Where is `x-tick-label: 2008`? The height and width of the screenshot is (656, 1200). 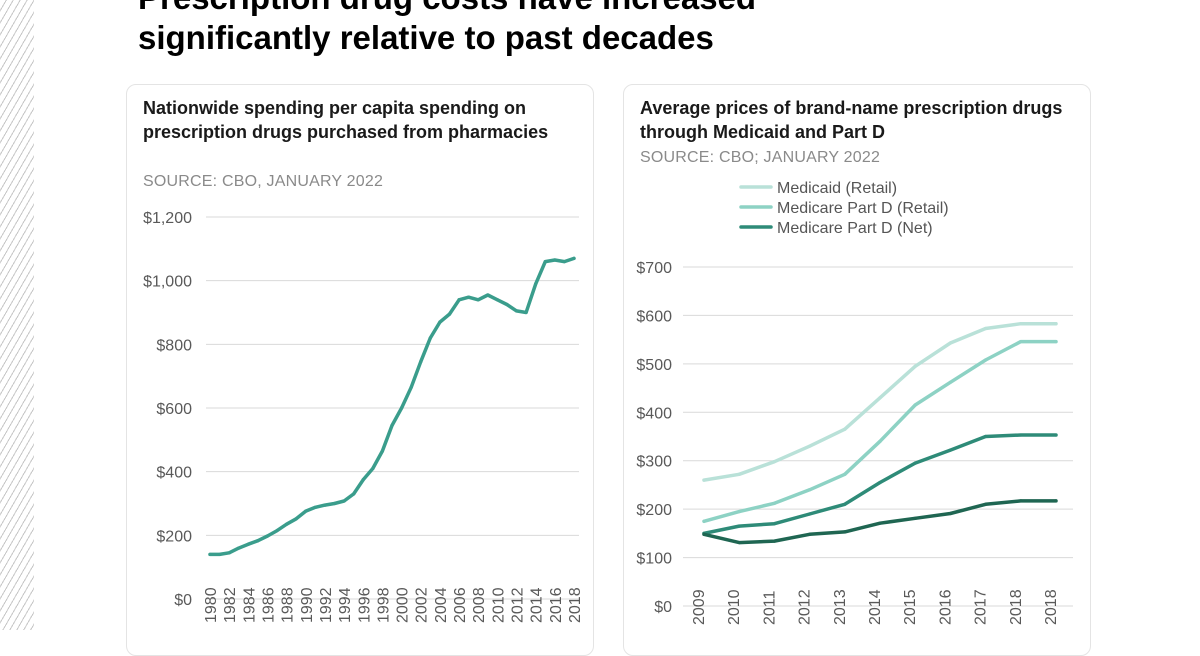
x-tick-label: 2008 is located at coordinates (479, 605).